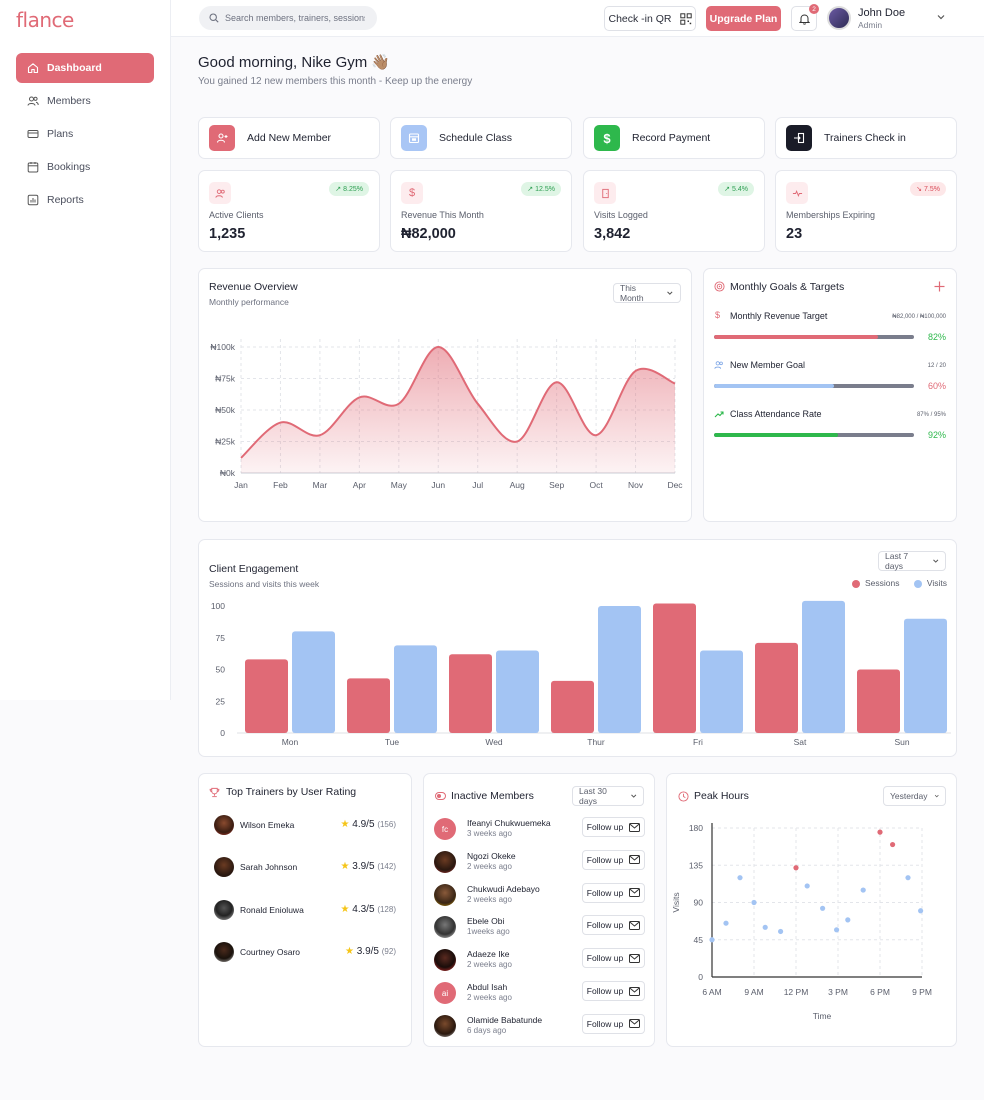  I want to click on search-box, so click(288, 18).